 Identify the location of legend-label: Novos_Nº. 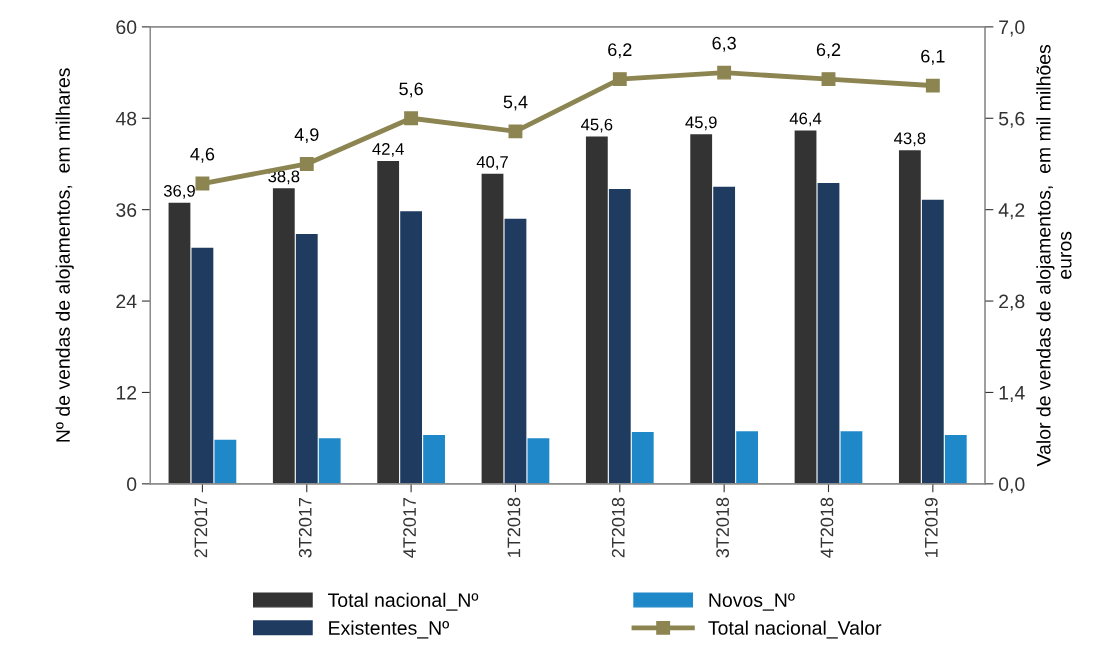
(752, 602).